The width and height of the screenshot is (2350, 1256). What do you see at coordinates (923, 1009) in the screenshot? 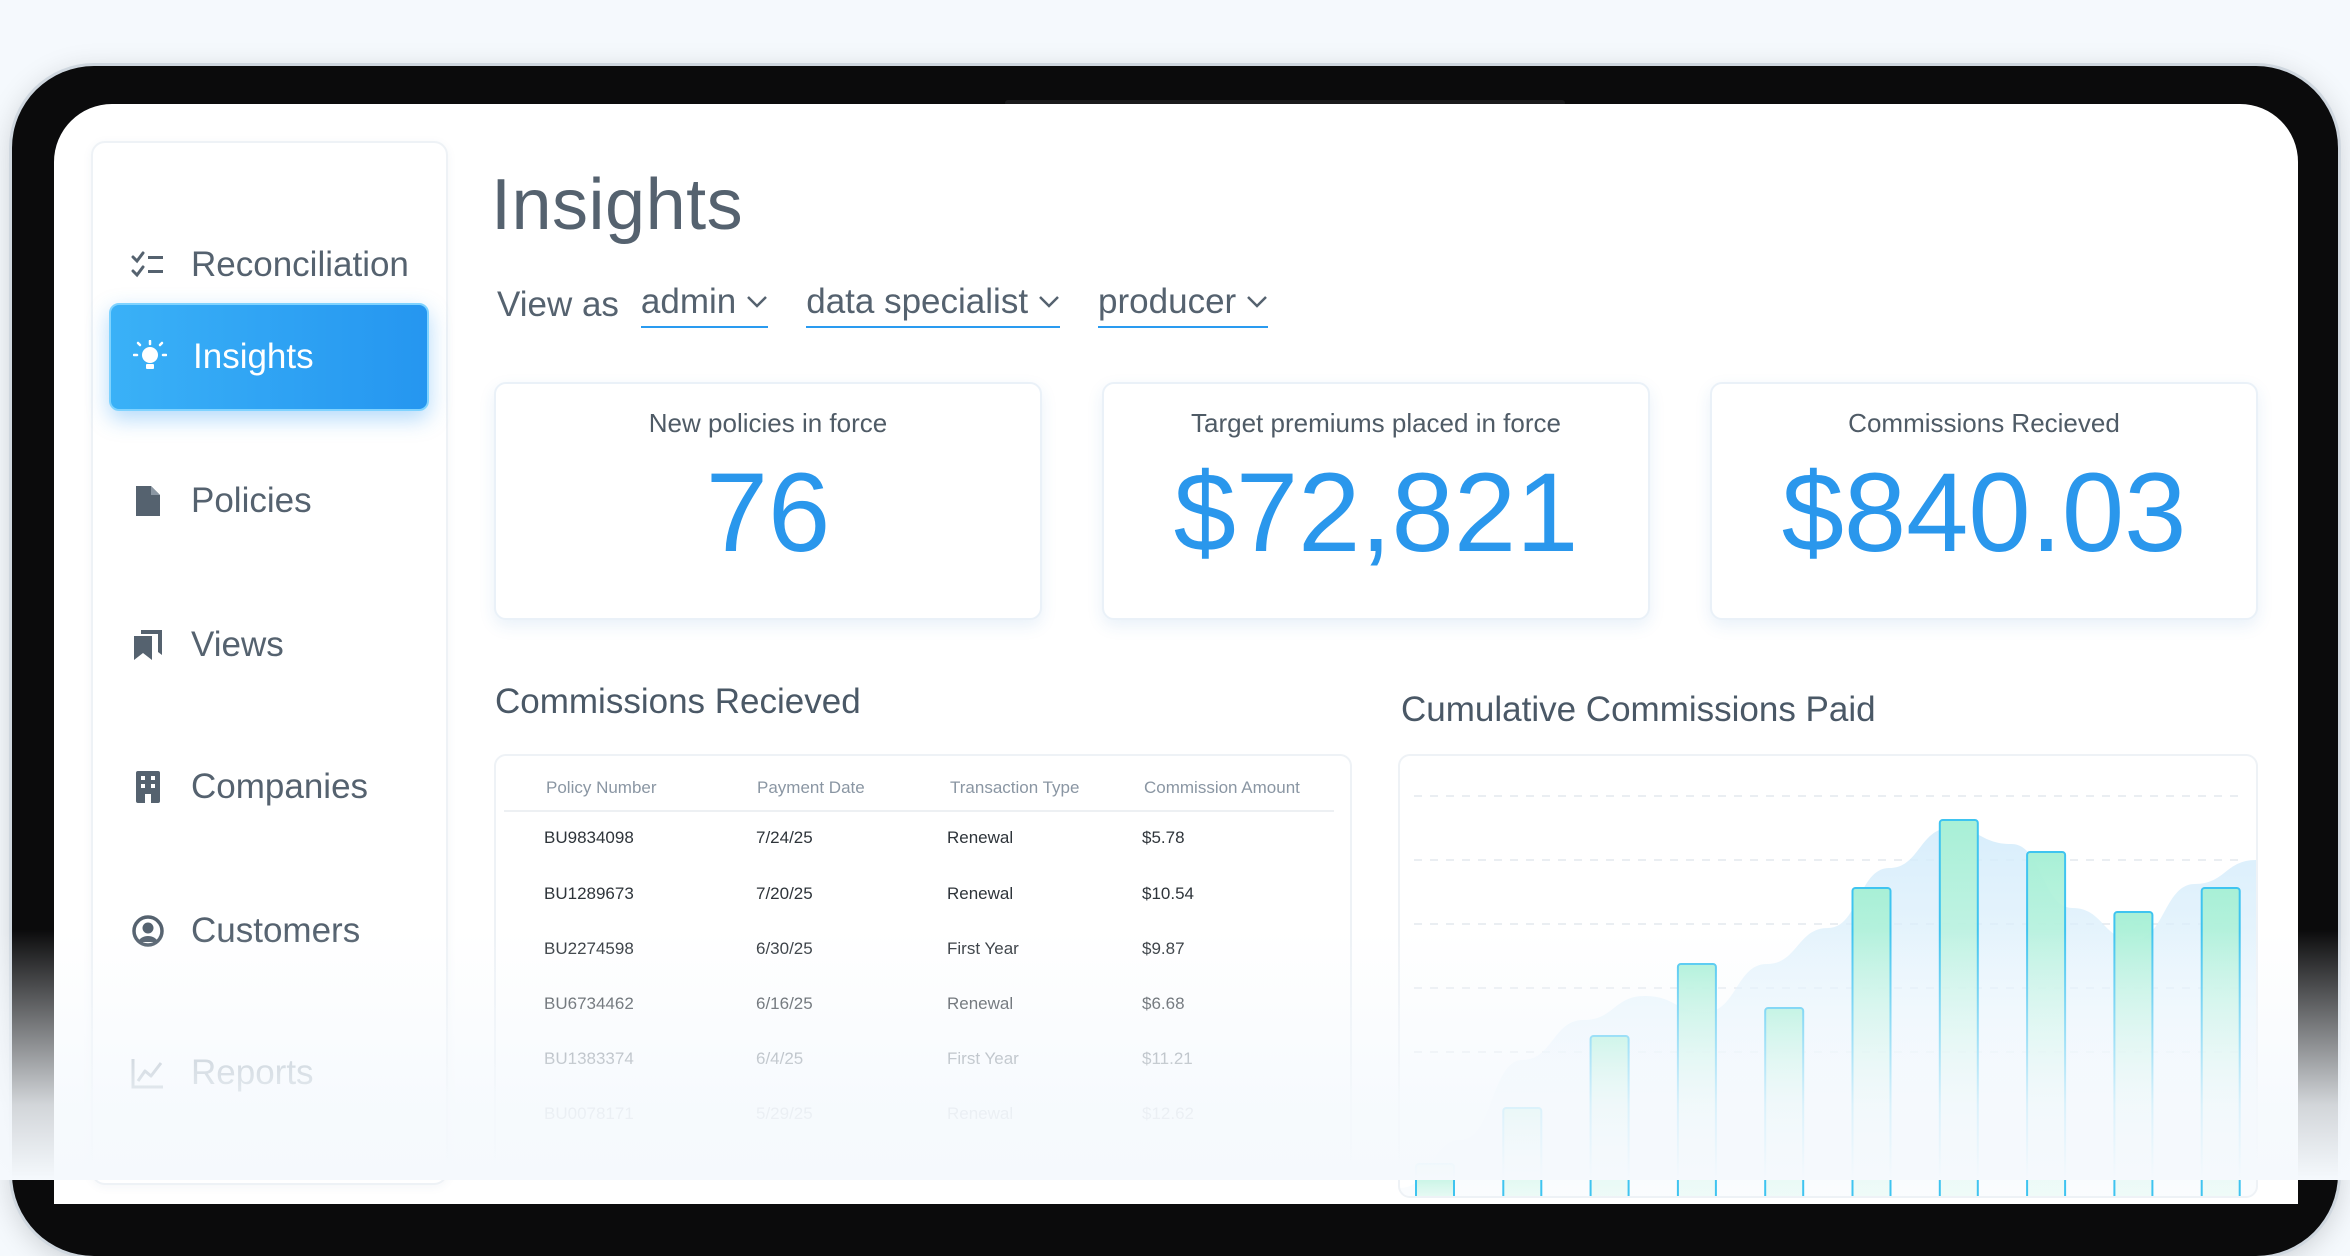
I see `table-row: BU6734462 6/16/25 Renewal $6.68` at bounding box center [923, 1009].